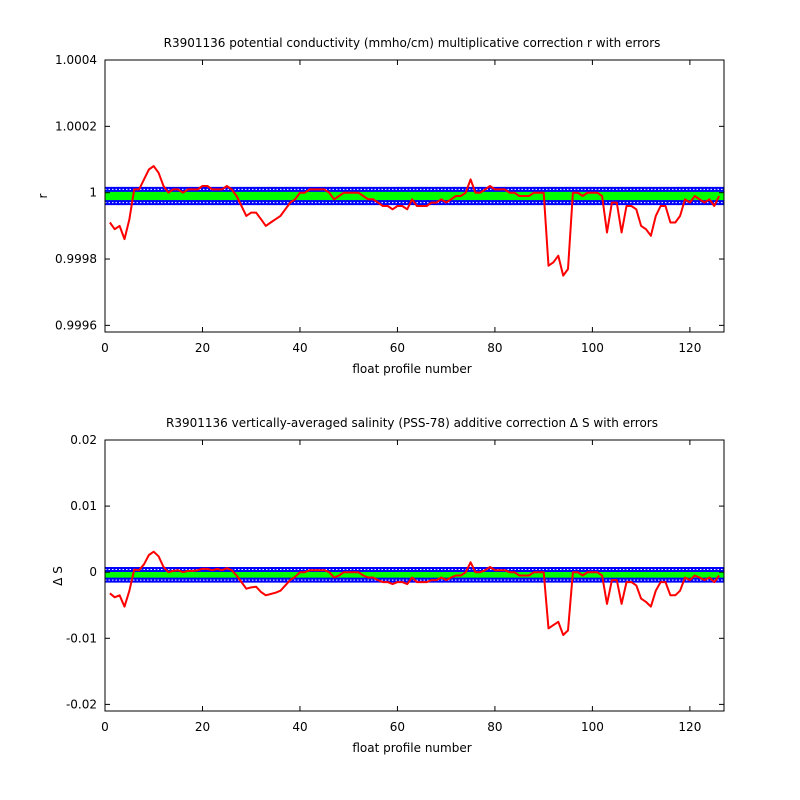 Image resolution: width=800 pixels, height=800 pixels. I want to click on y-axis-label: Δ S, so click(58, 576).